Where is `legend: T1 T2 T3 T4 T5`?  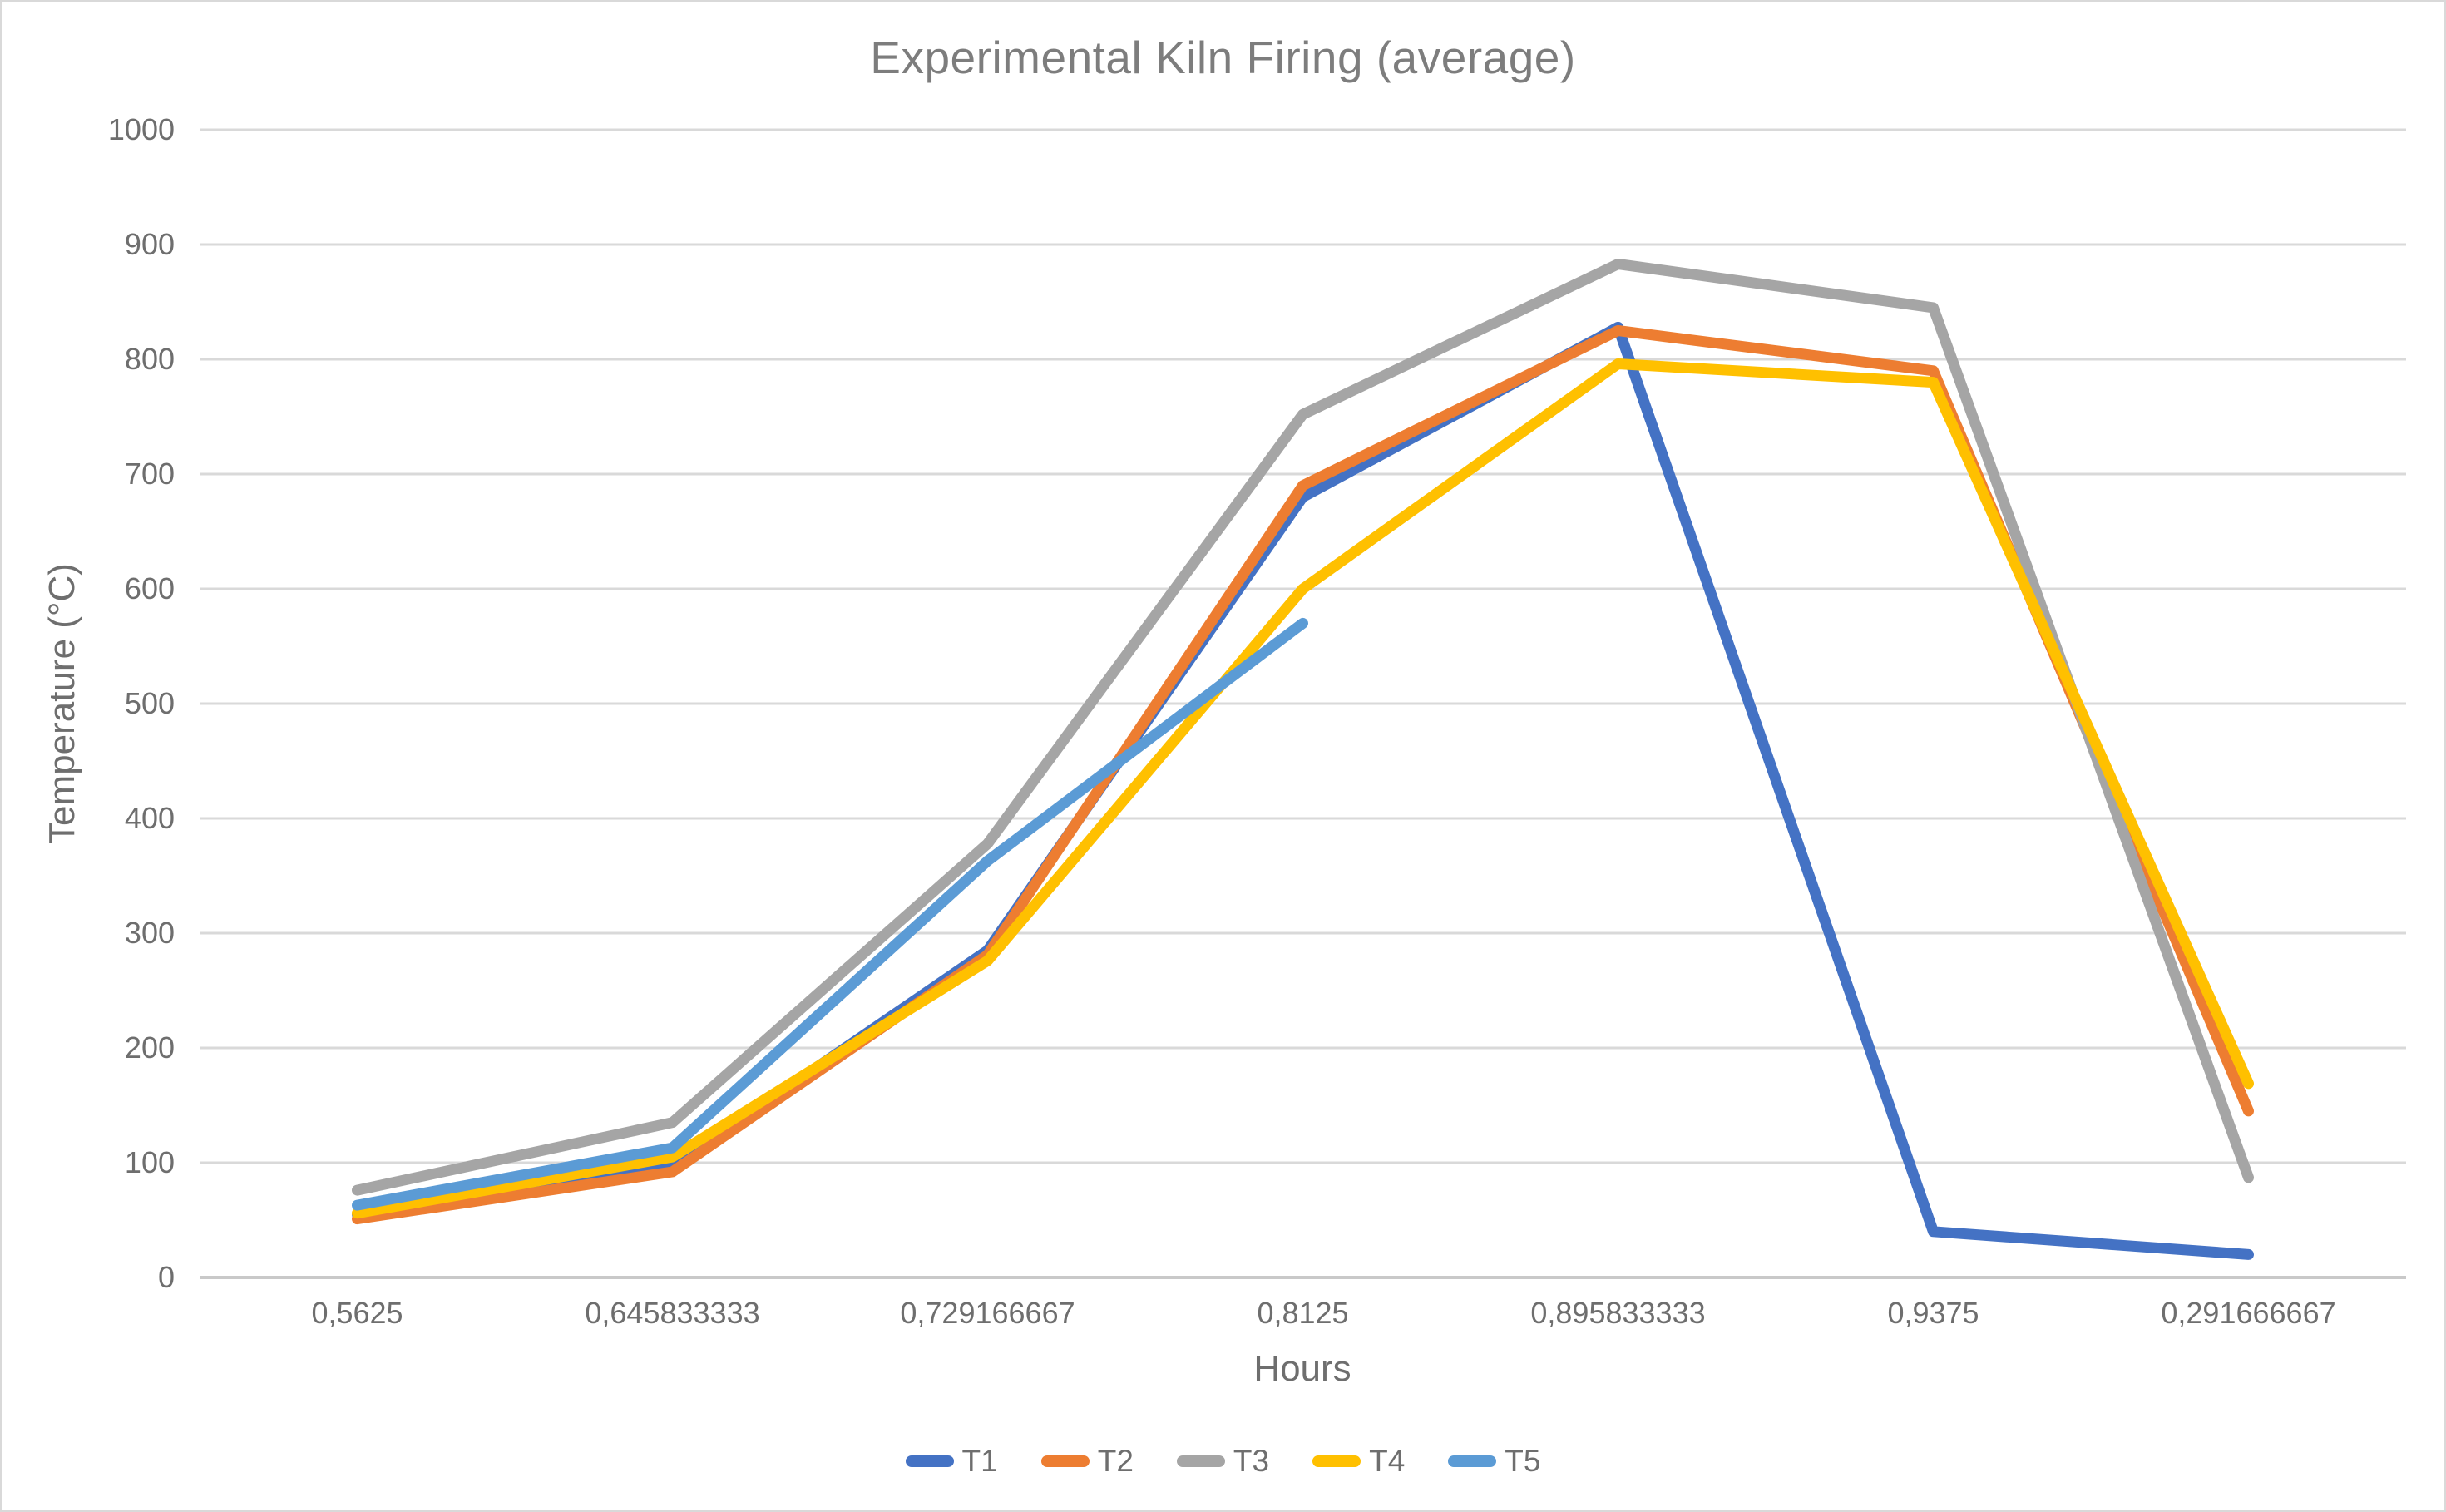 legend: T1 T2 T3 T4 T5 is located at coordinates (1223, 1461).